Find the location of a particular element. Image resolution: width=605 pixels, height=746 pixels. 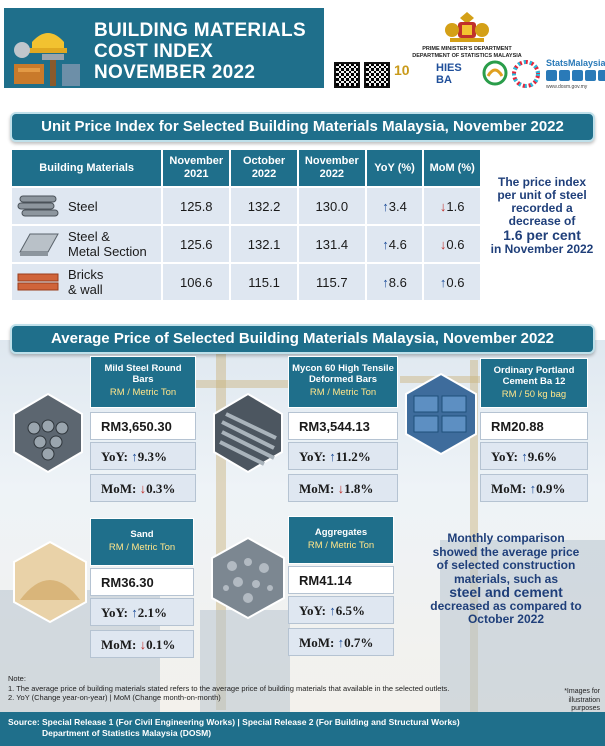

column-header: October 2022 is located at coordinates (264, 168).